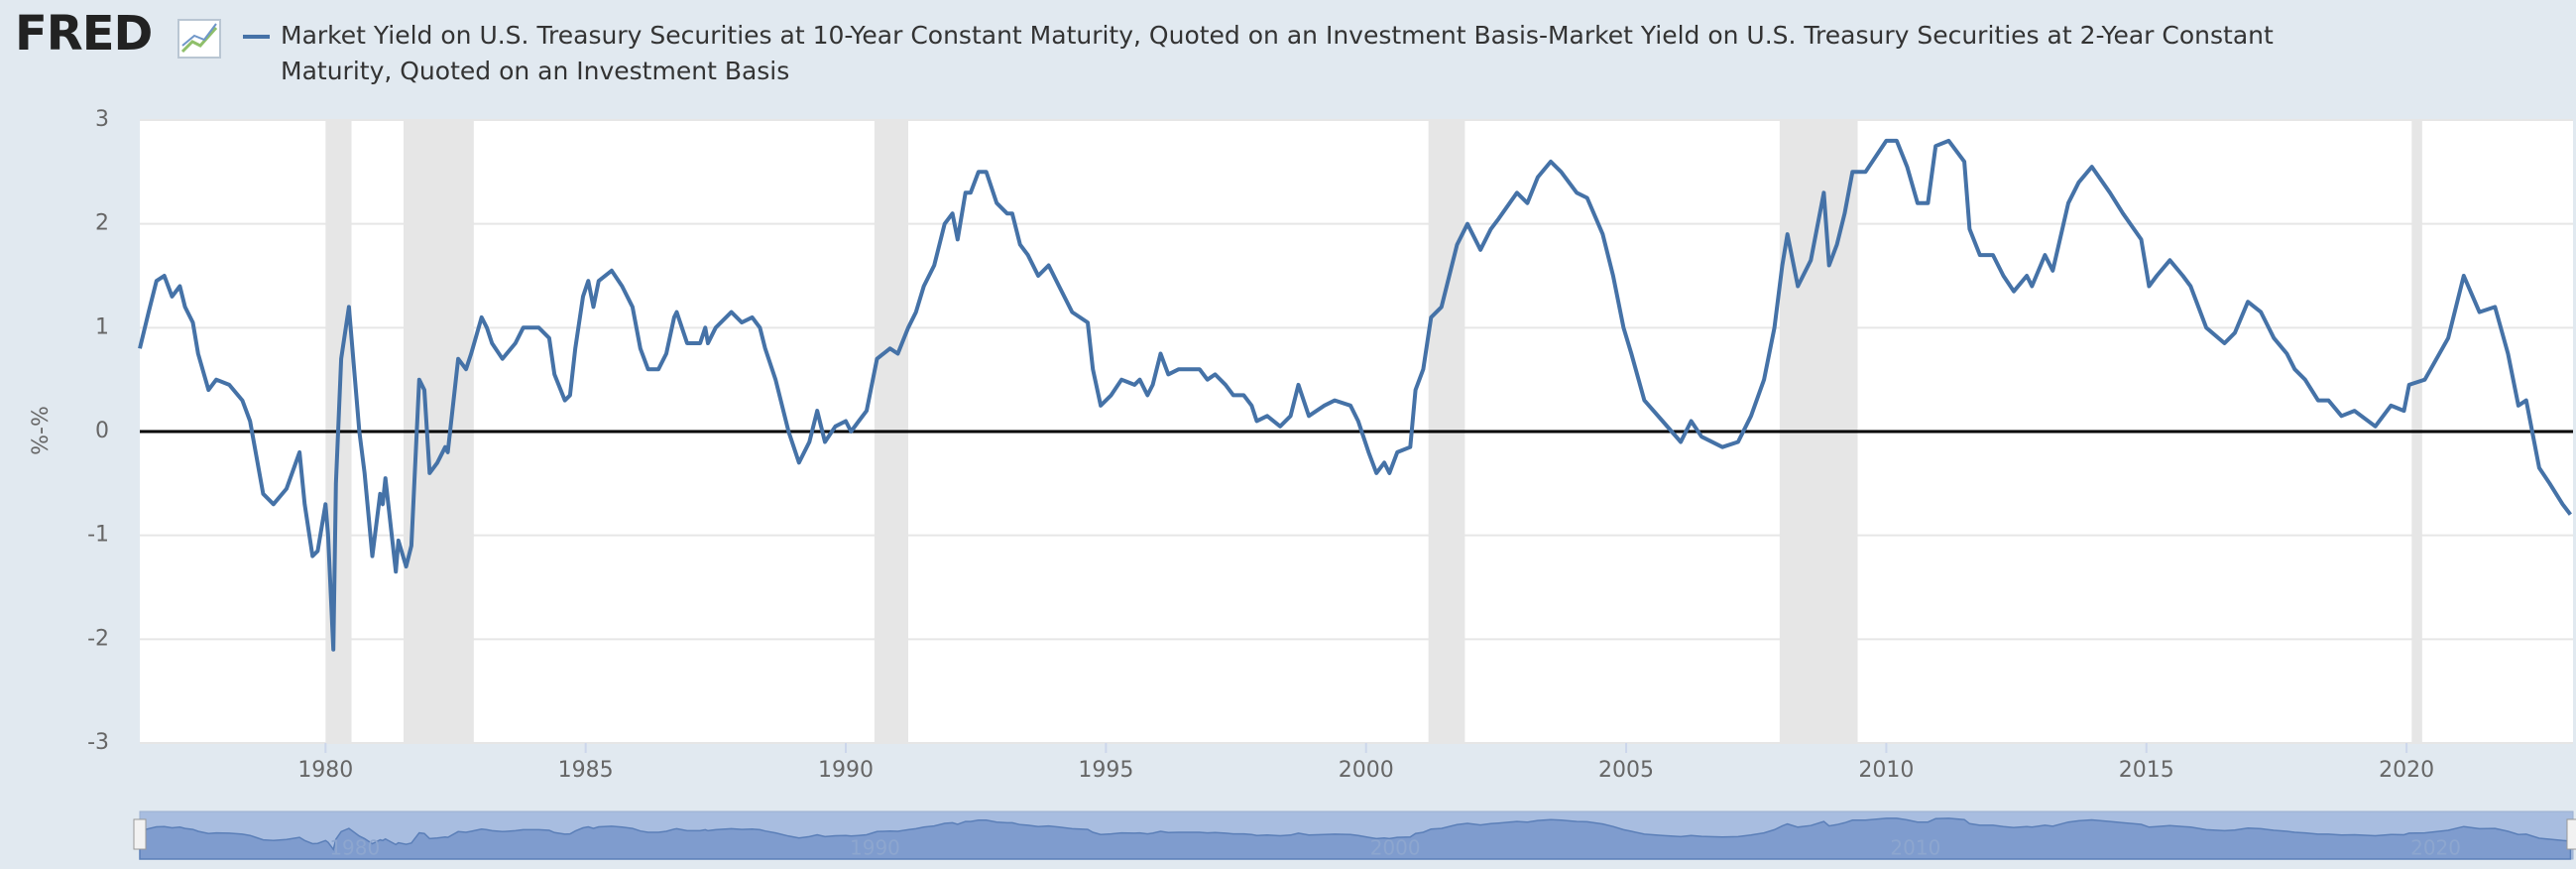  Describe the element at coordinates (1356, 839) in the screenshot. I see `navigator-area` at that location.